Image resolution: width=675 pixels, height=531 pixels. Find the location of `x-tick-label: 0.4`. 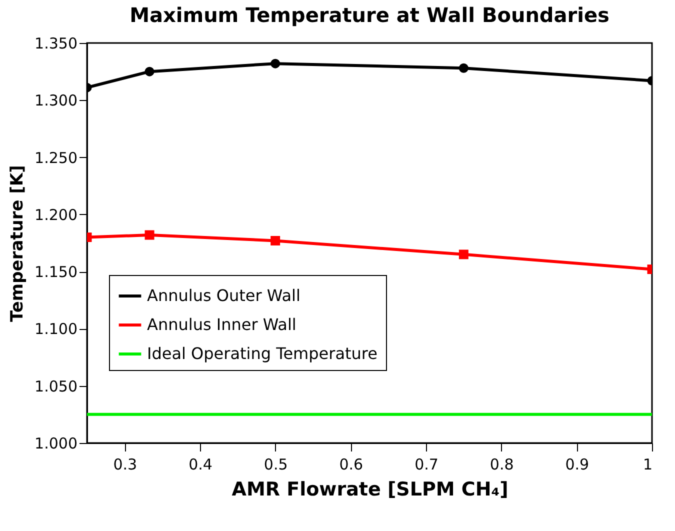

x-tick-label: 0.4 is located at coordinates (200, 465).